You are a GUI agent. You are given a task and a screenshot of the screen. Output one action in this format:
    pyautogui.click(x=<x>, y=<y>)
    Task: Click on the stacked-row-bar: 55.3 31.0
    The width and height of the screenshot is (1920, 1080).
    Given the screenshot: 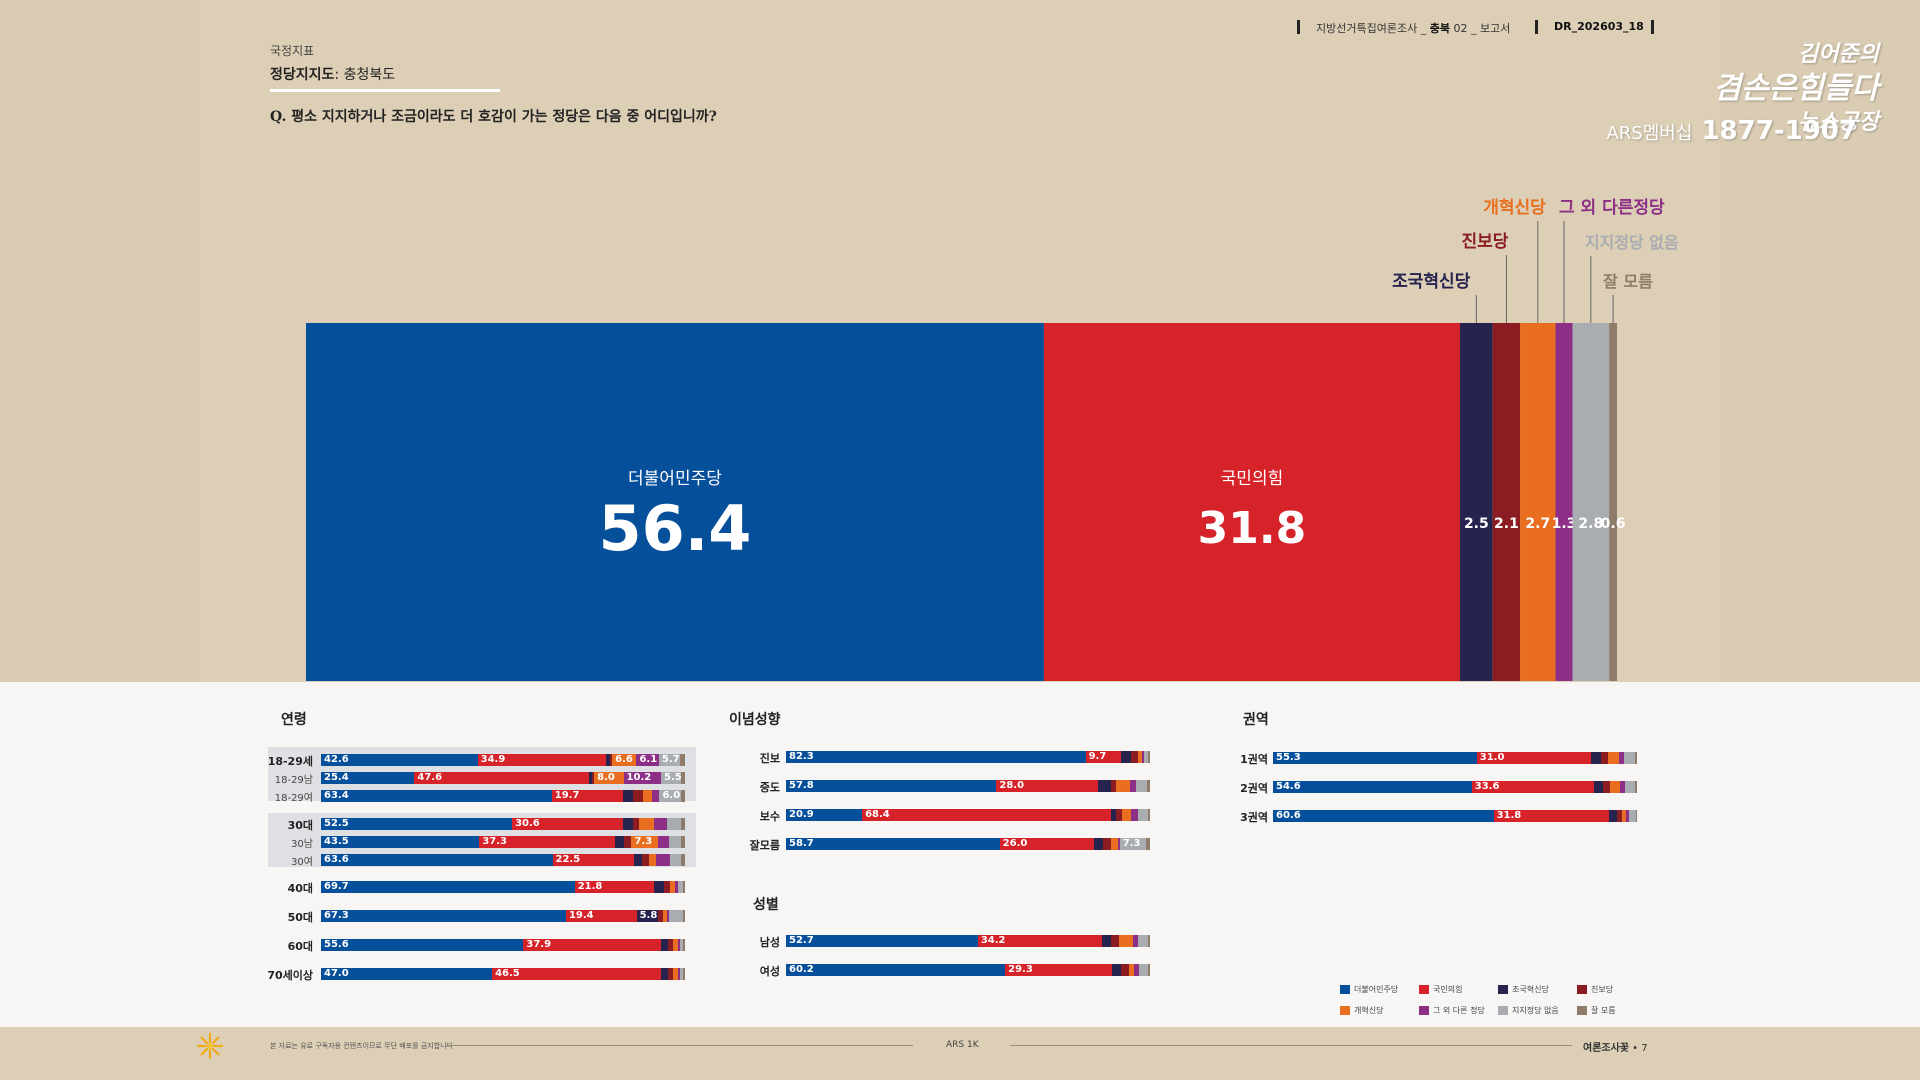 What is the action you would take?
    pyautogui.click(x=1455, y=758)
    